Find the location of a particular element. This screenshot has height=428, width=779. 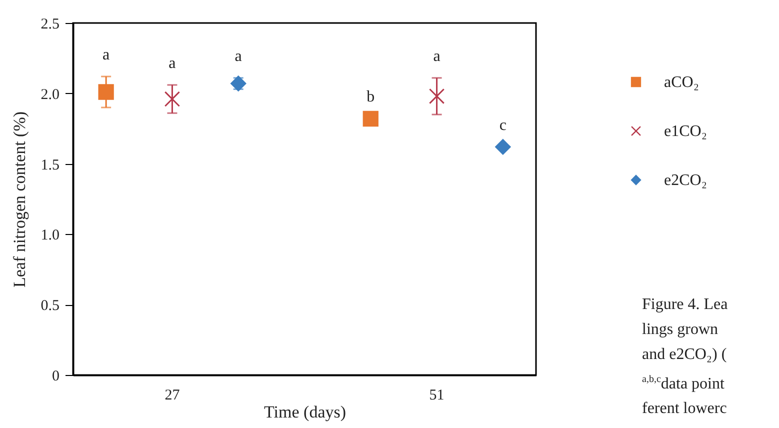

y-tick-label: 2.0 is located at coordinates (50, 94).